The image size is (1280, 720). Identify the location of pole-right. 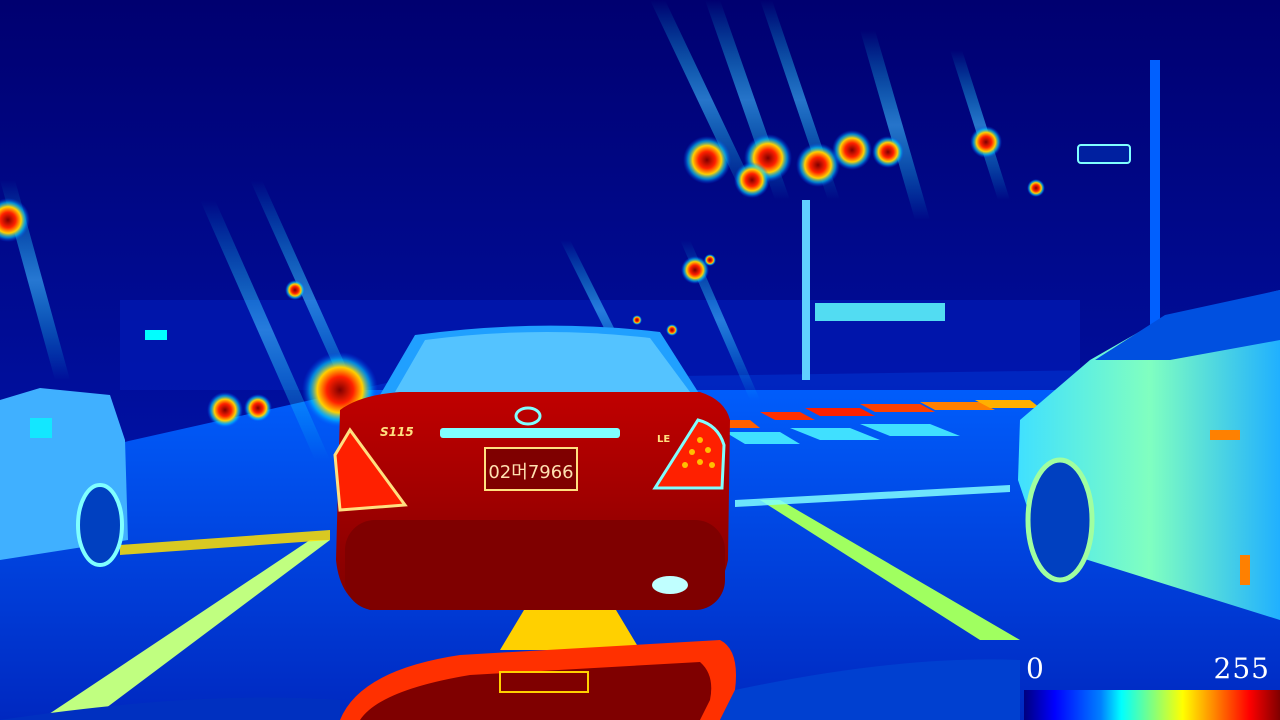
(1155, 225).